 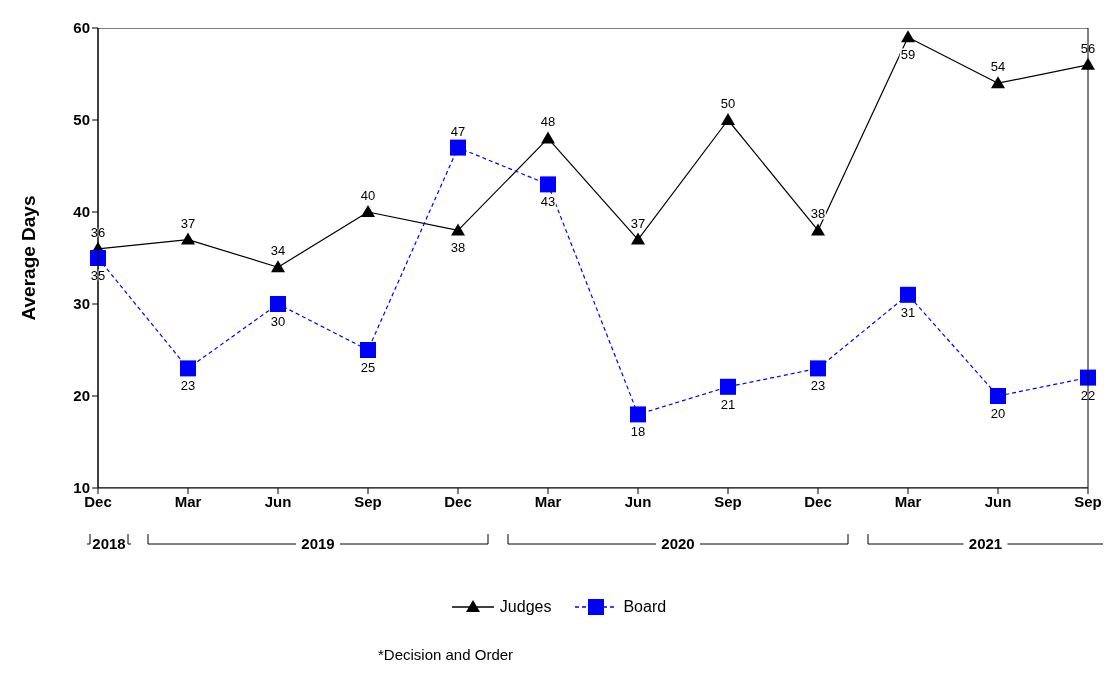 What do you see at coordinates (28, 258) in the screenshot?
I see `y-axis-title: Average Days` at bounding box center [28, 258].